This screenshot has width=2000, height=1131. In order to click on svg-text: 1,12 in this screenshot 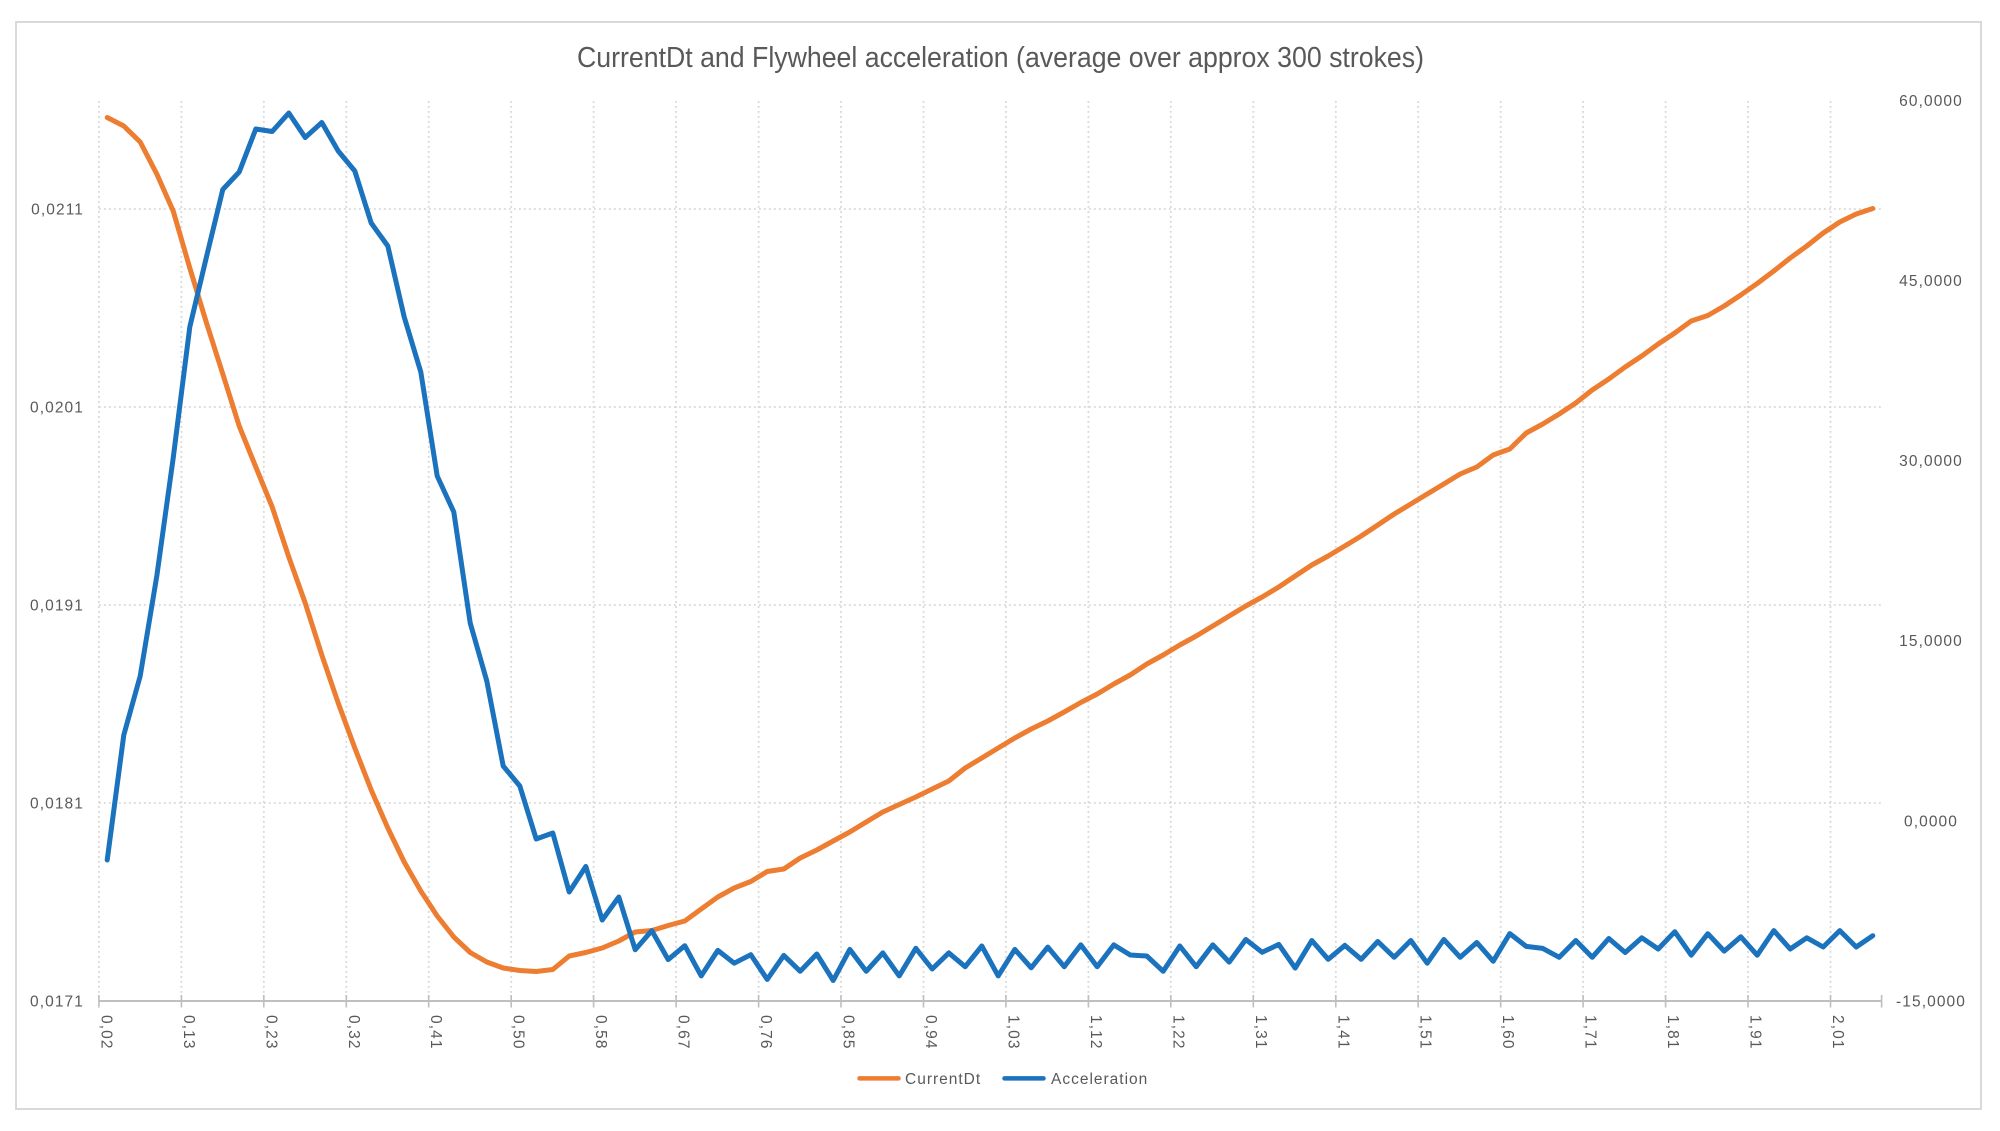, I will do `click(1095, 1032)`.